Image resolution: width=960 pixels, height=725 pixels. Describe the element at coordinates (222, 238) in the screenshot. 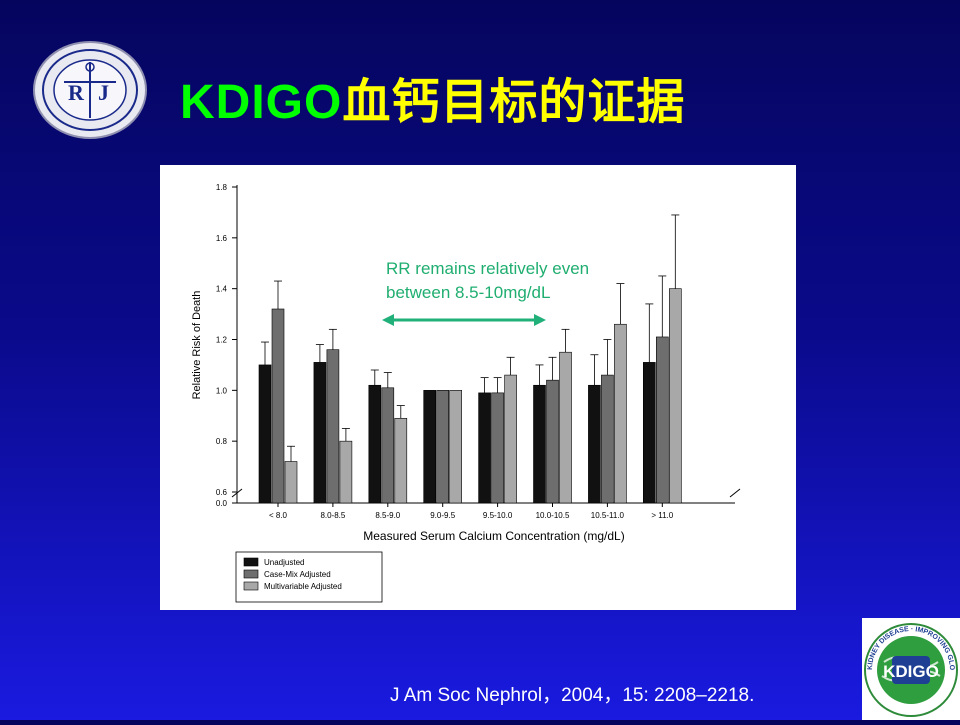

I see `y-tick-label-6: 1.6` at that location.